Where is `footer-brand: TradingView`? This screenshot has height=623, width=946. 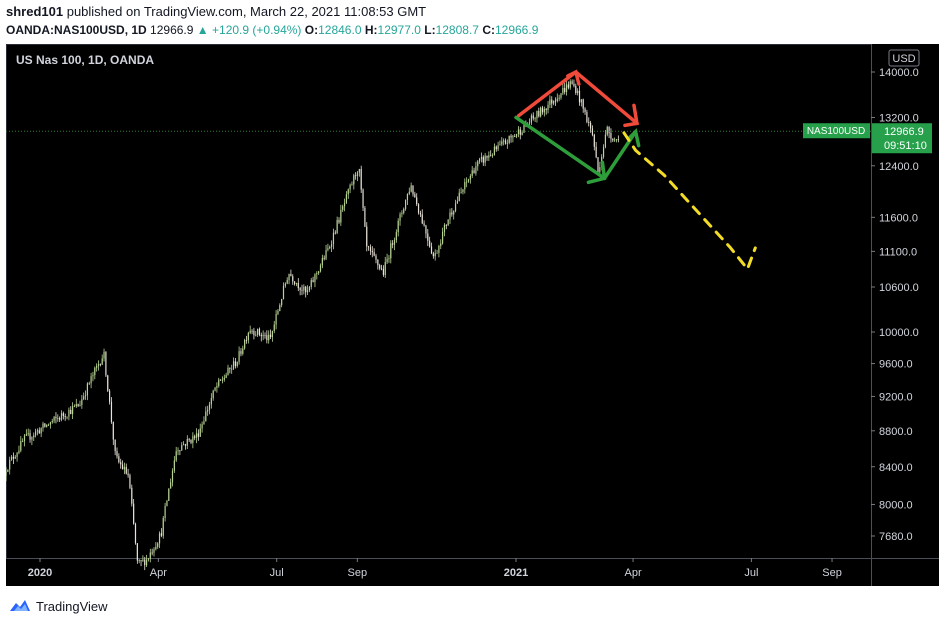
footer-brand: TradingView is located at coordinates (72, 606).